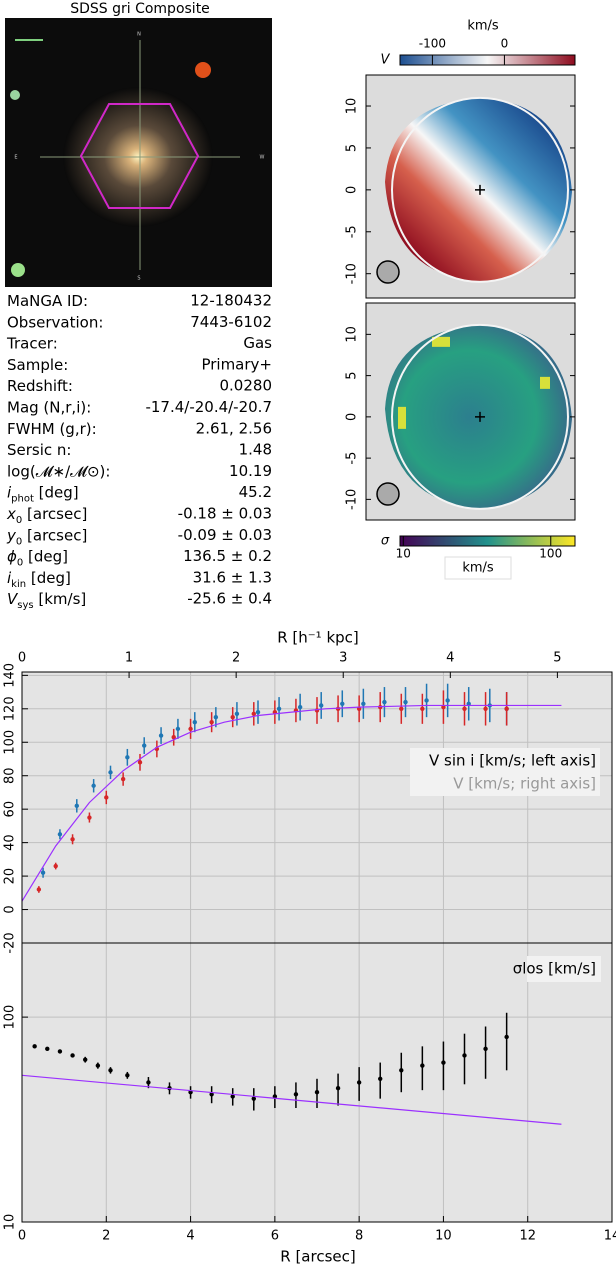 Image resolution: width=616 pixels, height=1273 pixels. I want to click on x2-tick-label: 1, so click(129, 658).